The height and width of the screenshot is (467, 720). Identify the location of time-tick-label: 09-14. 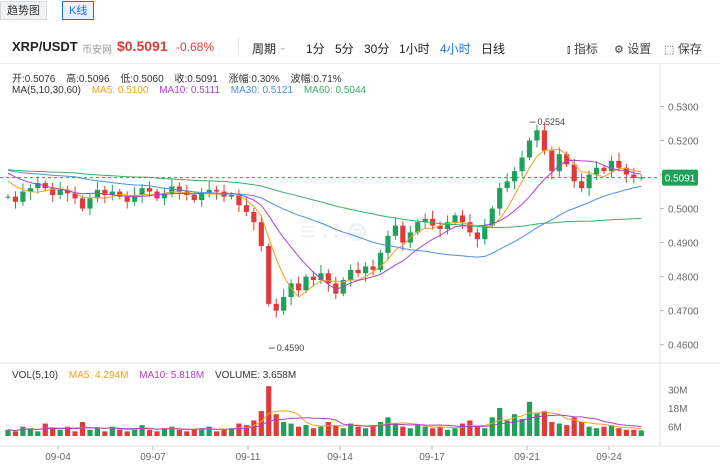
(340, 457).